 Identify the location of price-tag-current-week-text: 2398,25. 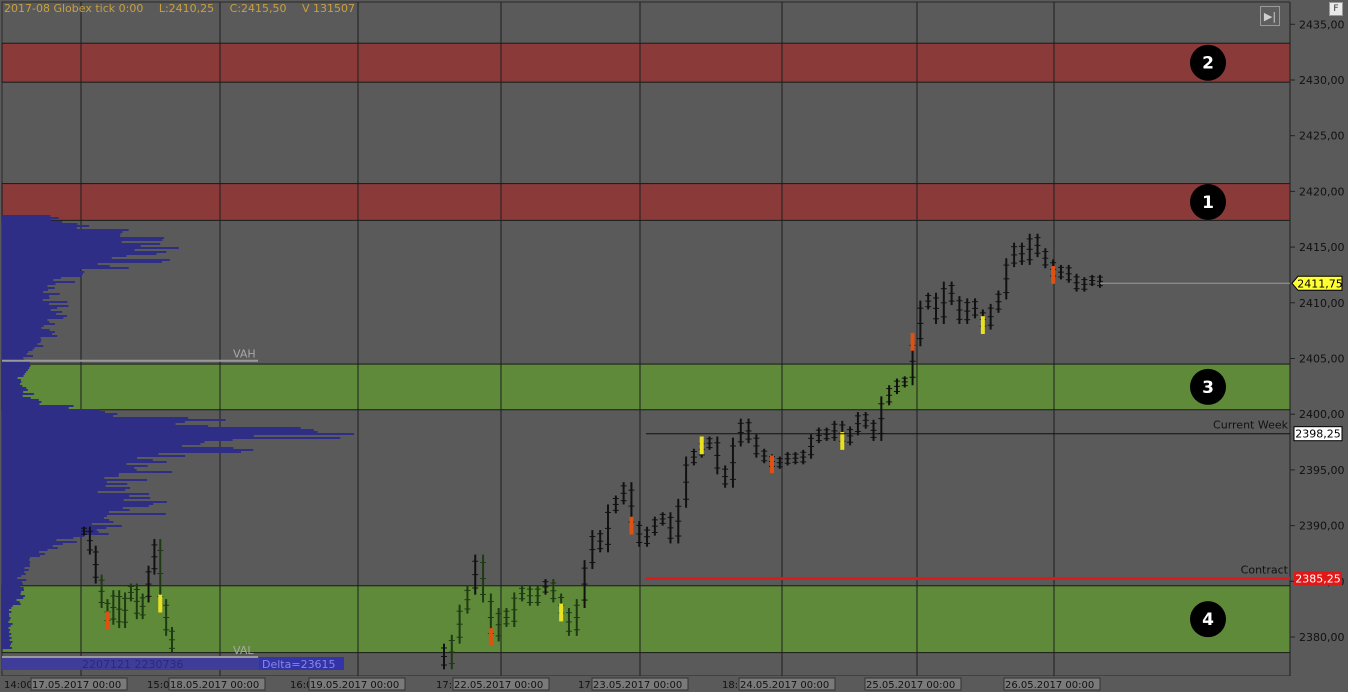
(1318, 434).